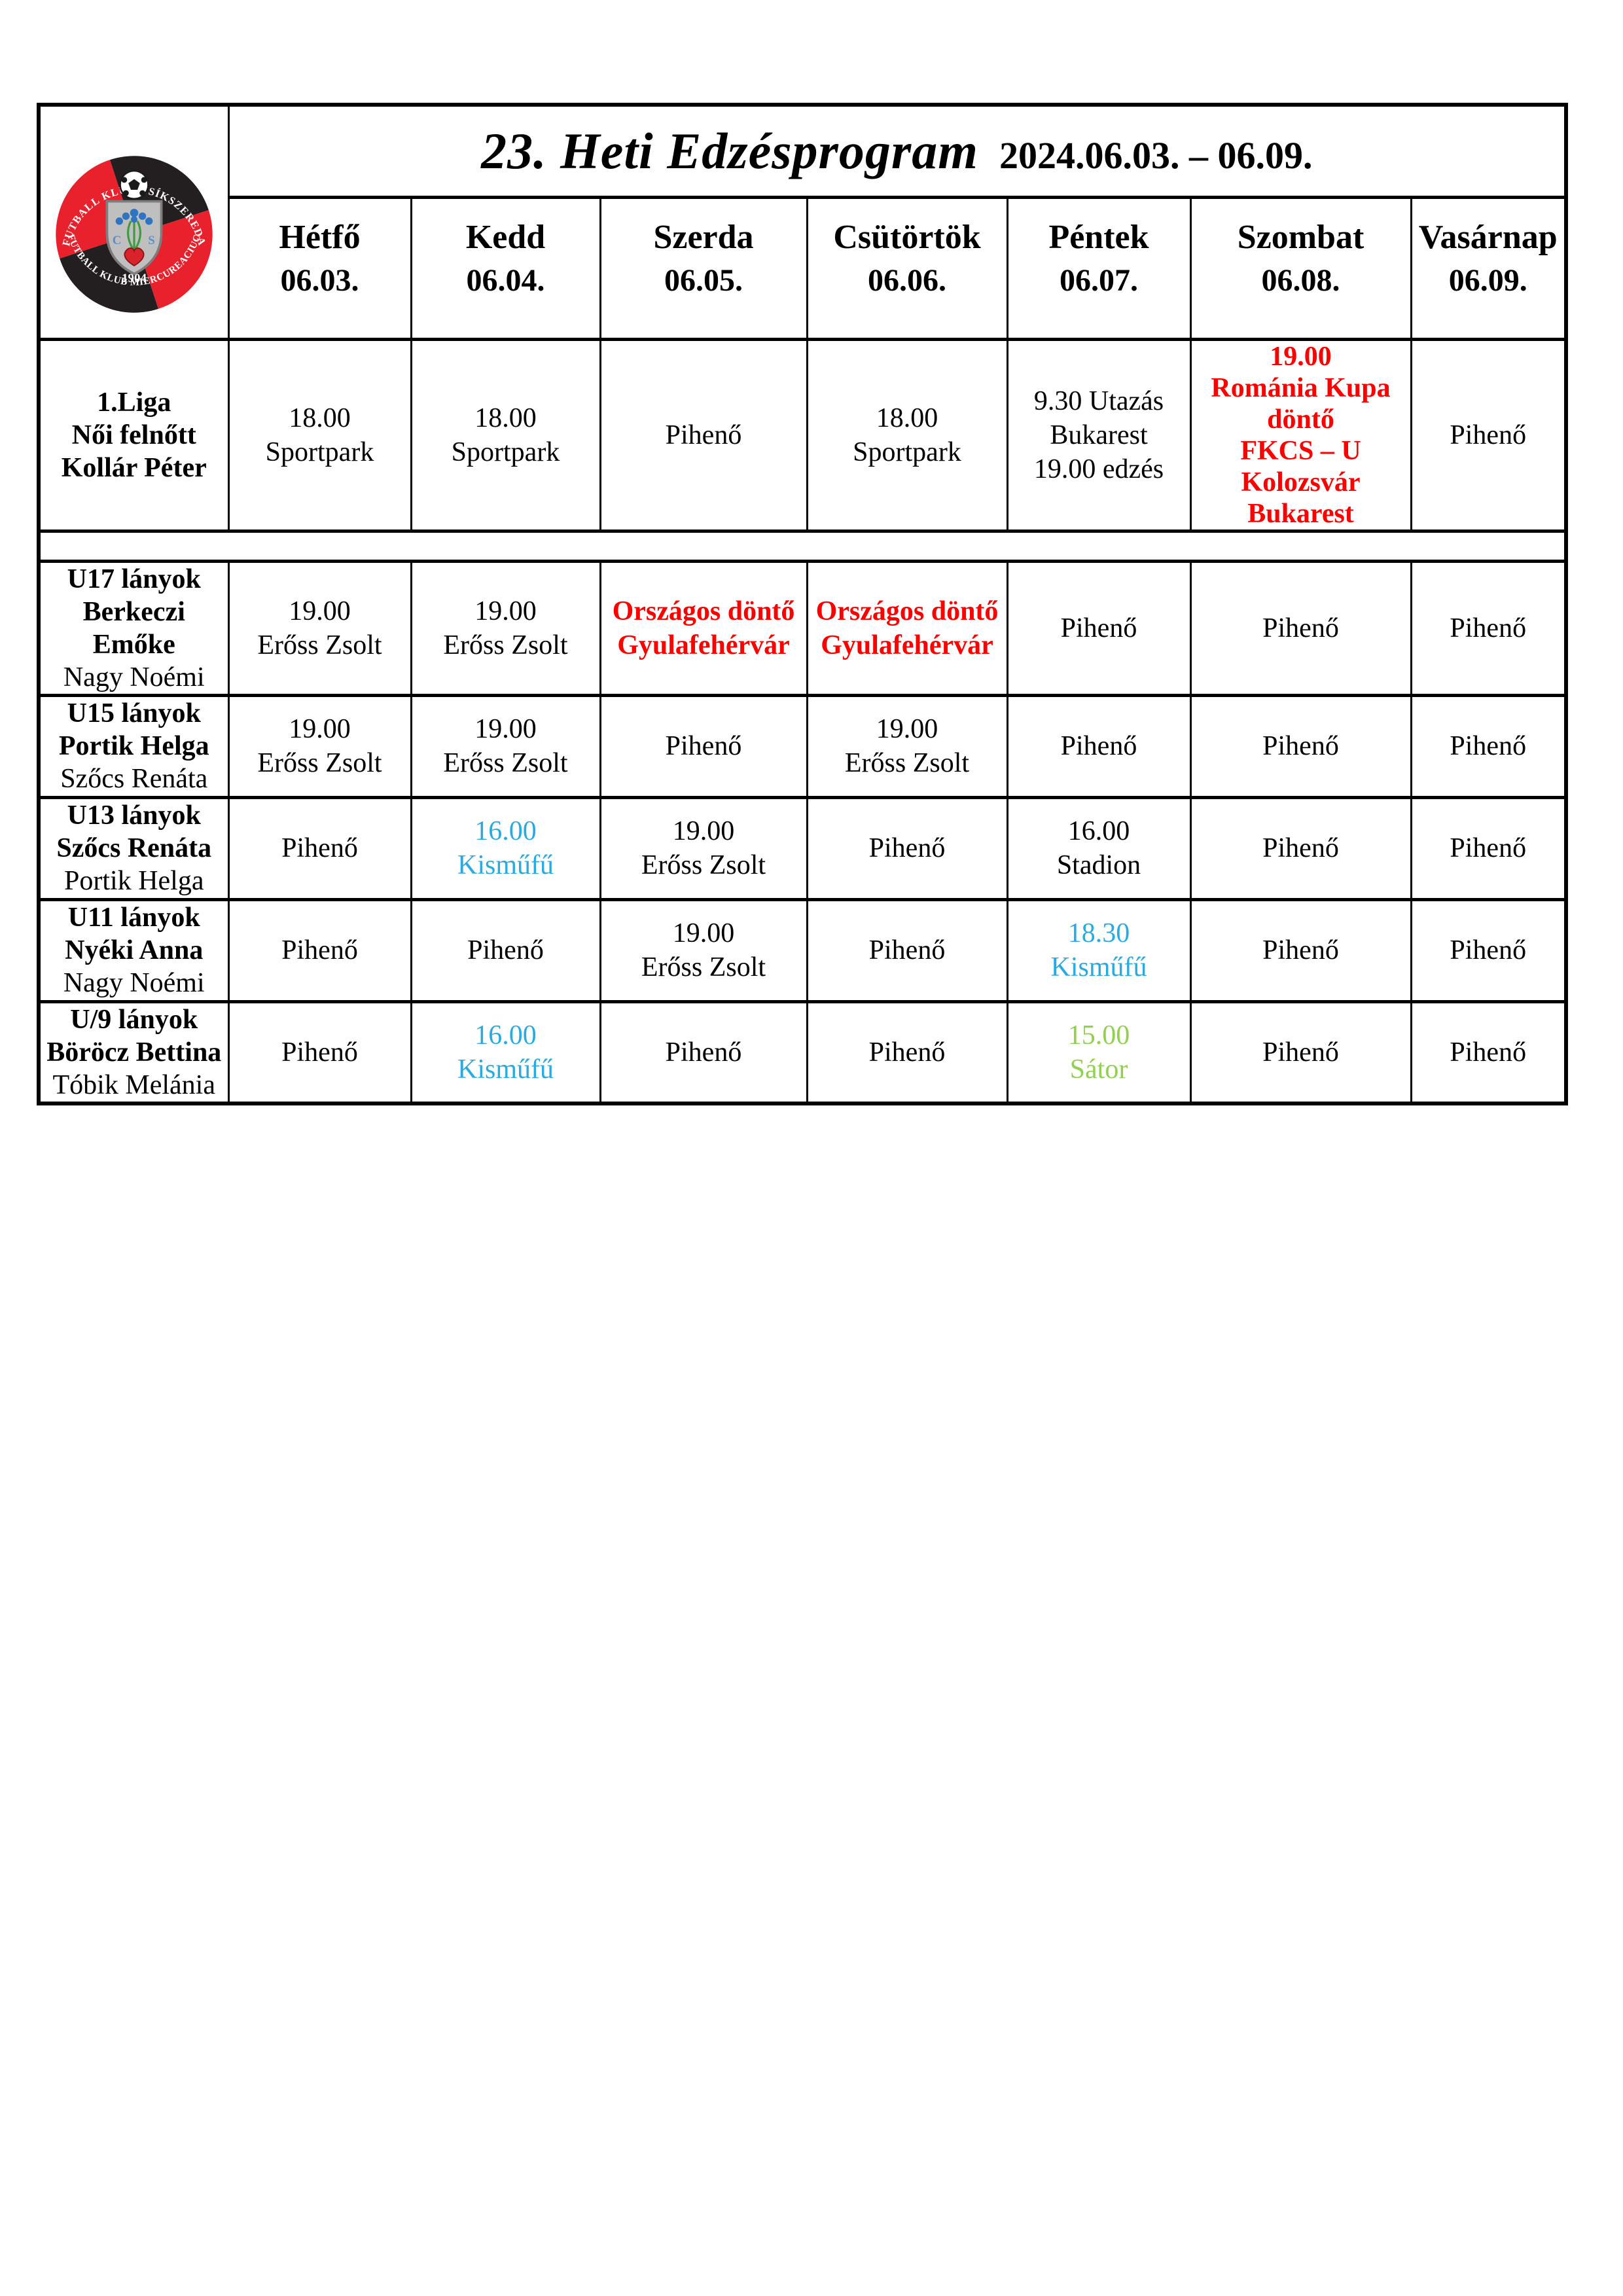  Describe the element at coordinates (133, 746) in the screenshot. I see `group-line: Portik Helga` at that location.